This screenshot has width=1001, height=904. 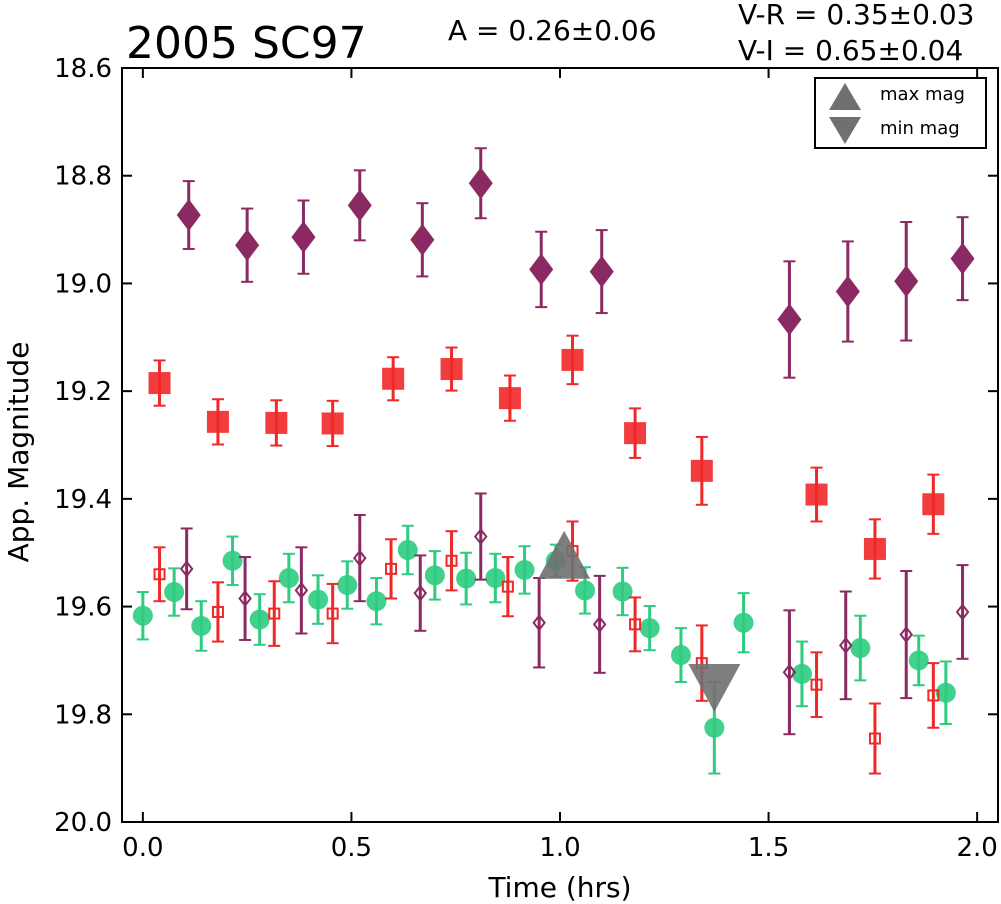 What do you see at coordinates (246, 43) in the screenshot?
I see `chart-title: 2005 SC97` at bounding box center [246, 43].